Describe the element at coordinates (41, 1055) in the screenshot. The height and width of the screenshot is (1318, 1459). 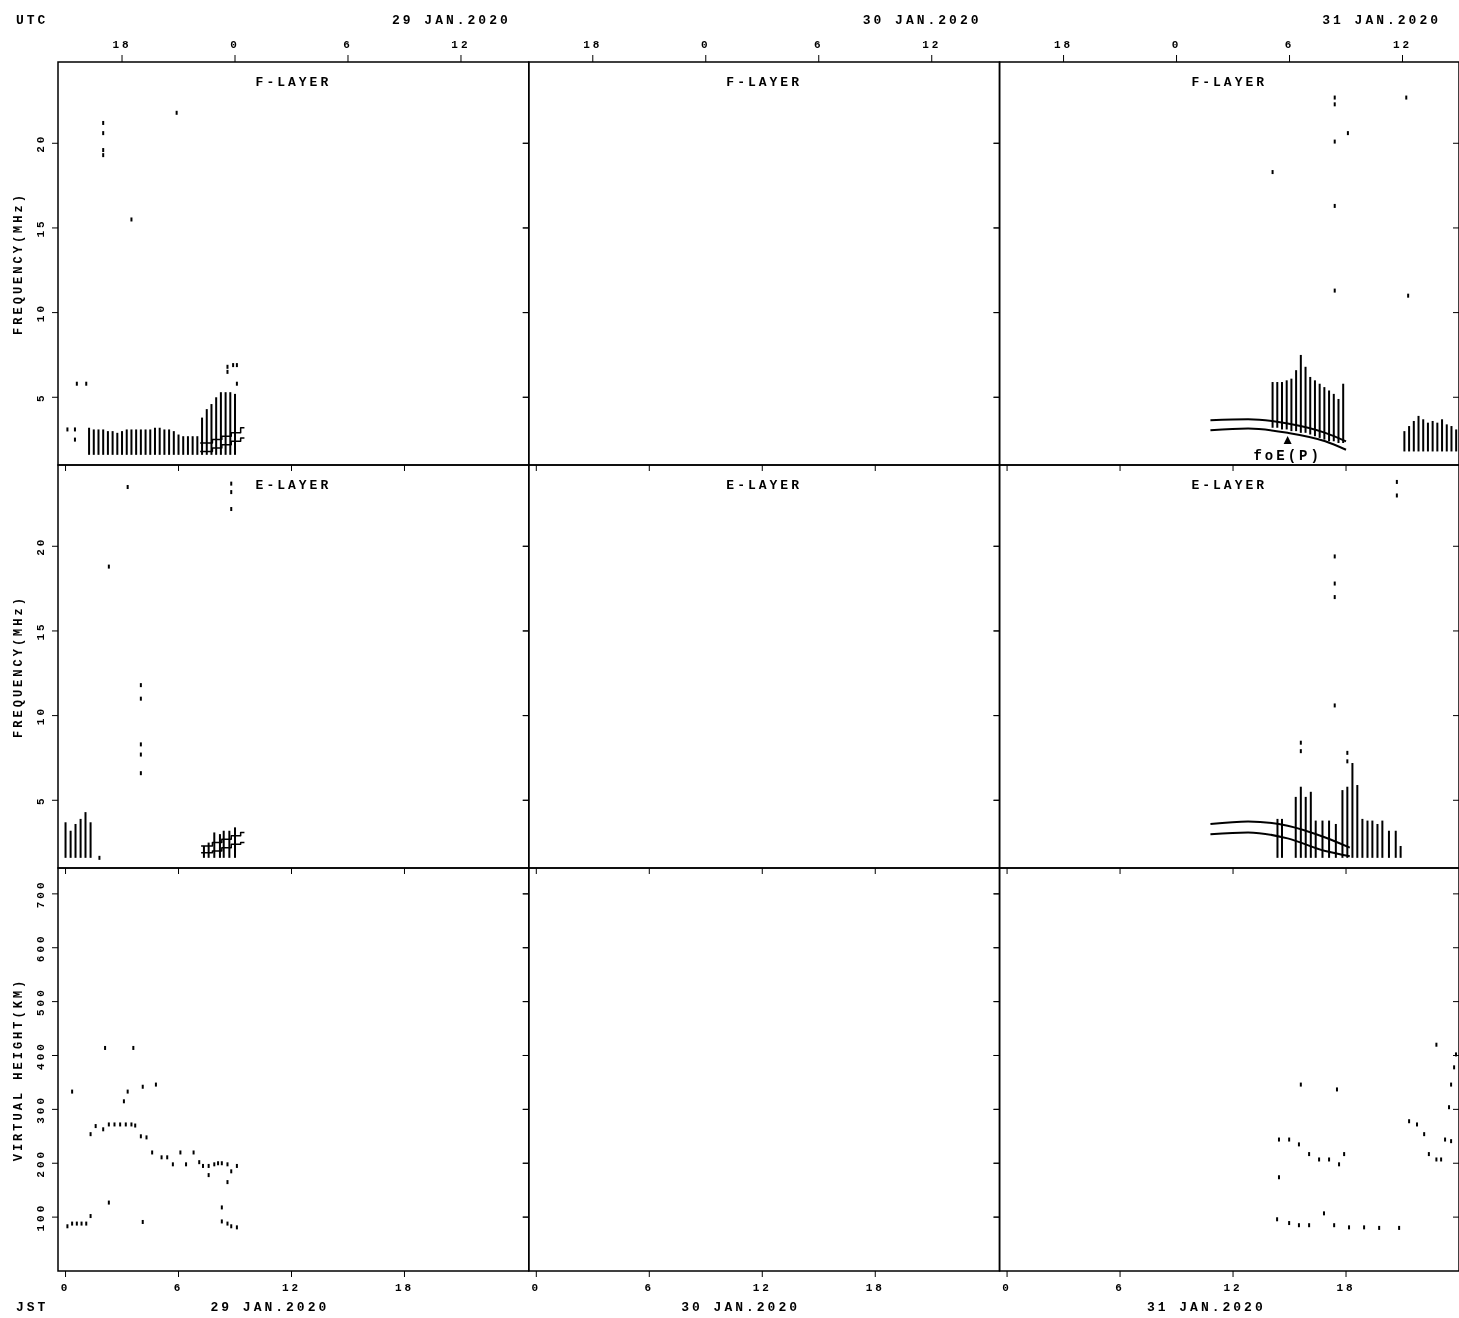
I see `y-tick-label: 400` at that location.